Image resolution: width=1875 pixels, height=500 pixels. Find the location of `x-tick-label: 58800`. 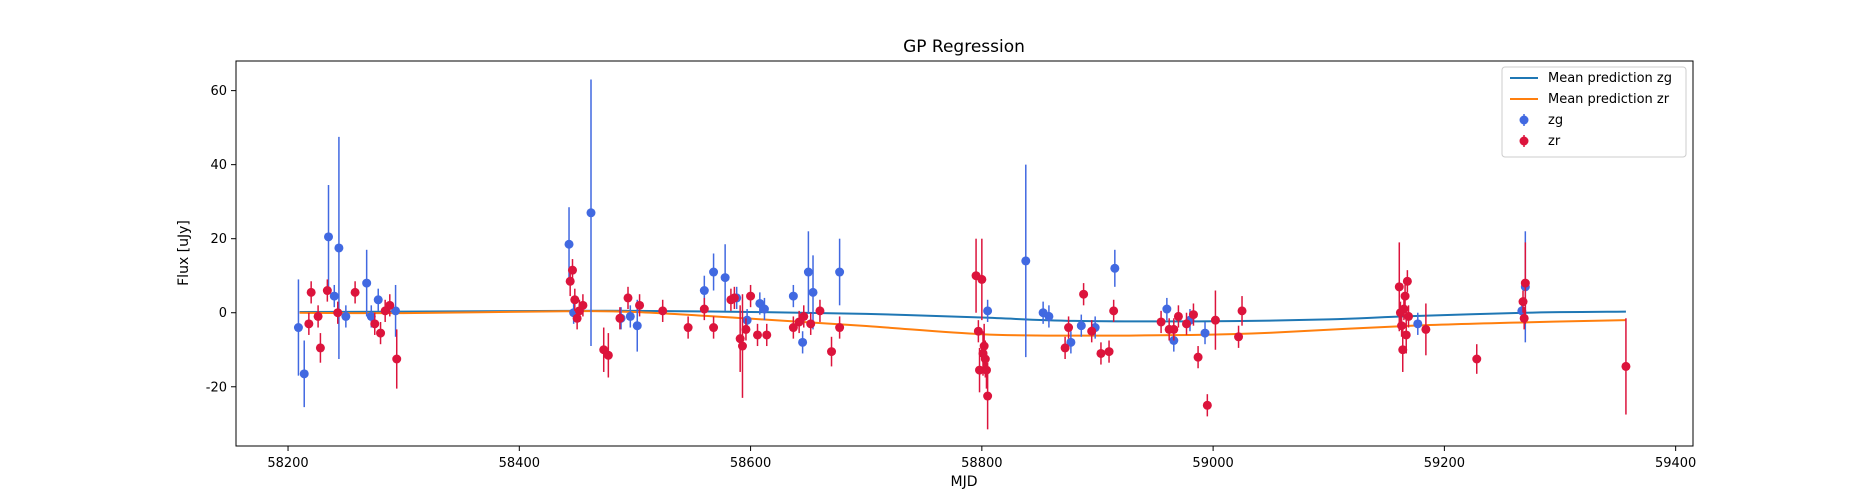

x-tick-label: 58800 is located at coordinates (981, 463).